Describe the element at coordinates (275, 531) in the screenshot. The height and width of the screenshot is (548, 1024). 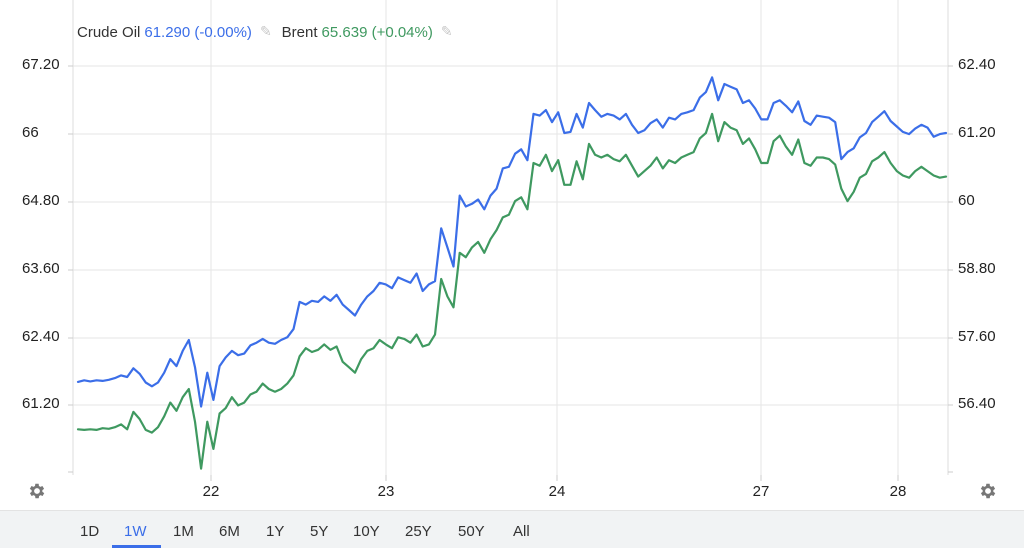
I see `range-1y-button: 1Y` at that location.